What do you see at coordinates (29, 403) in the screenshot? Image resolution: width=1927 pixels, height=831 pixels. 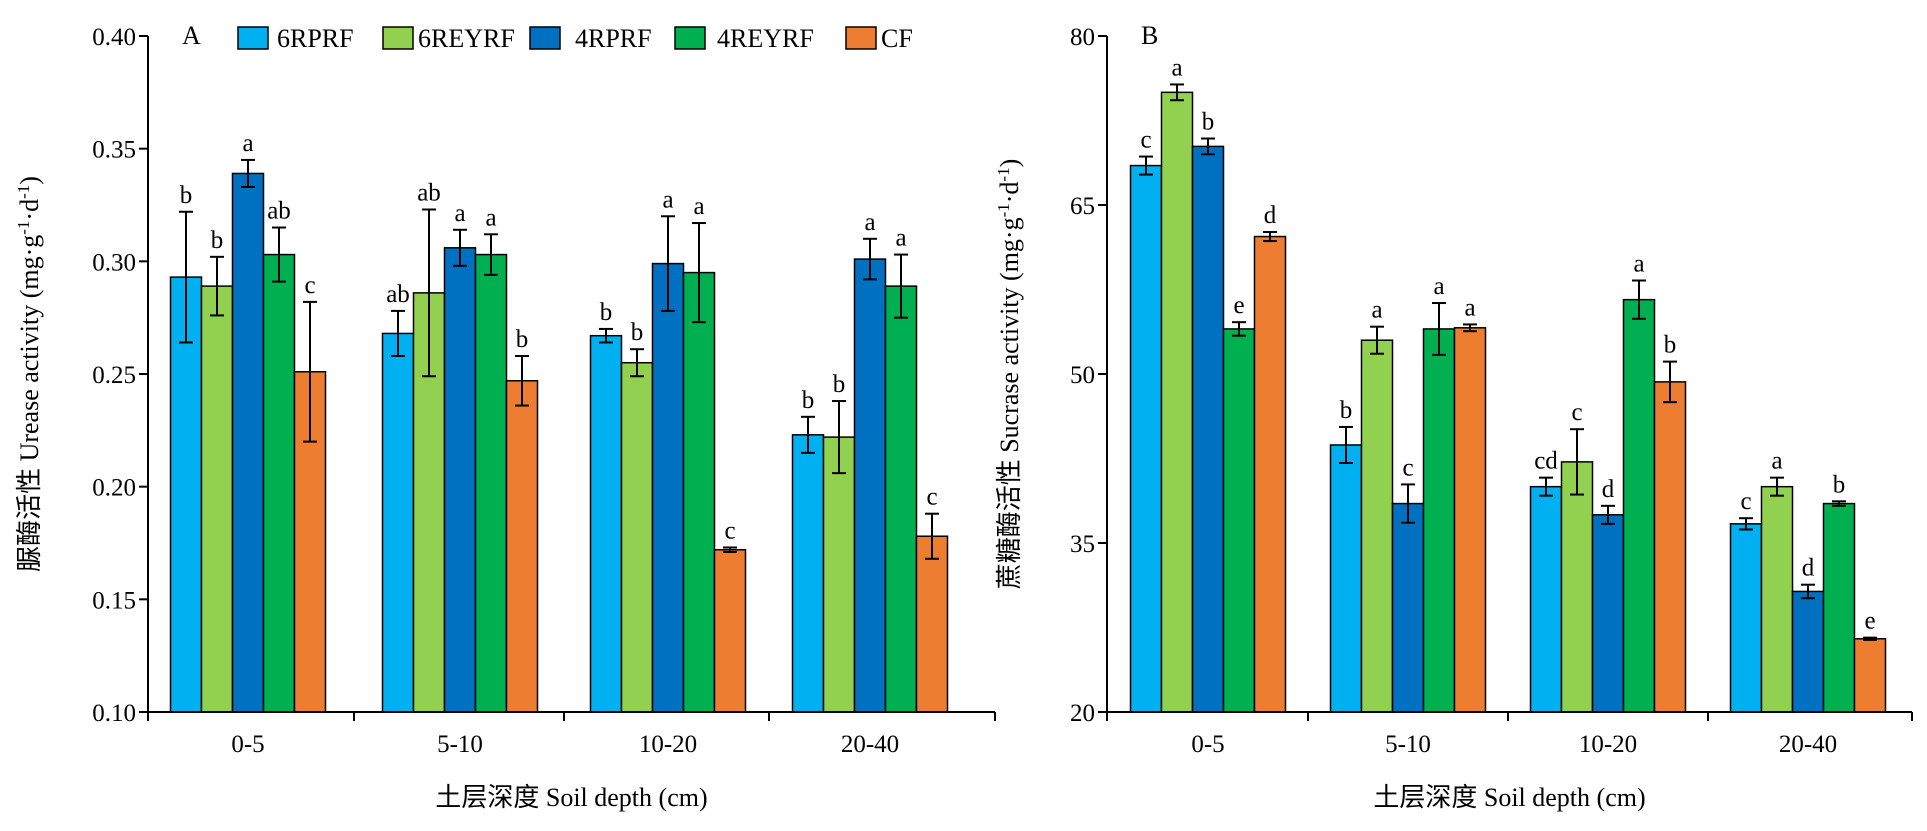 I see `y-axis-title-part: 脲酶活性 Urease activity (mg·g` at bounding box center [29, 403].